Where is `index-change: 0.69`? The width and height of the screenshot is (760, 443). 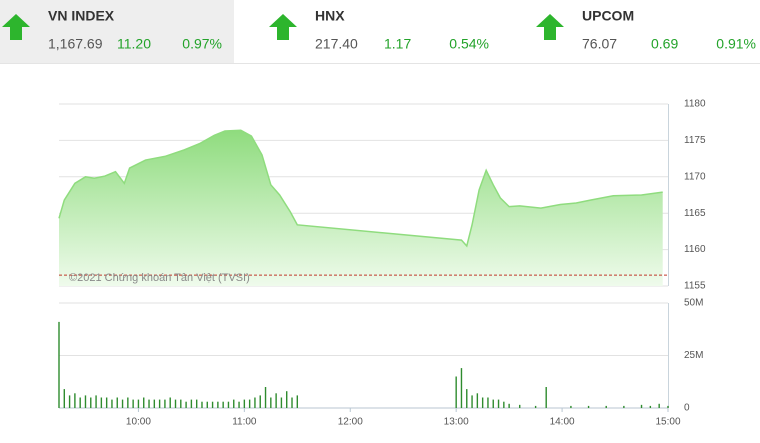
index-change: 0.69 is located at coordinates (664, 44).